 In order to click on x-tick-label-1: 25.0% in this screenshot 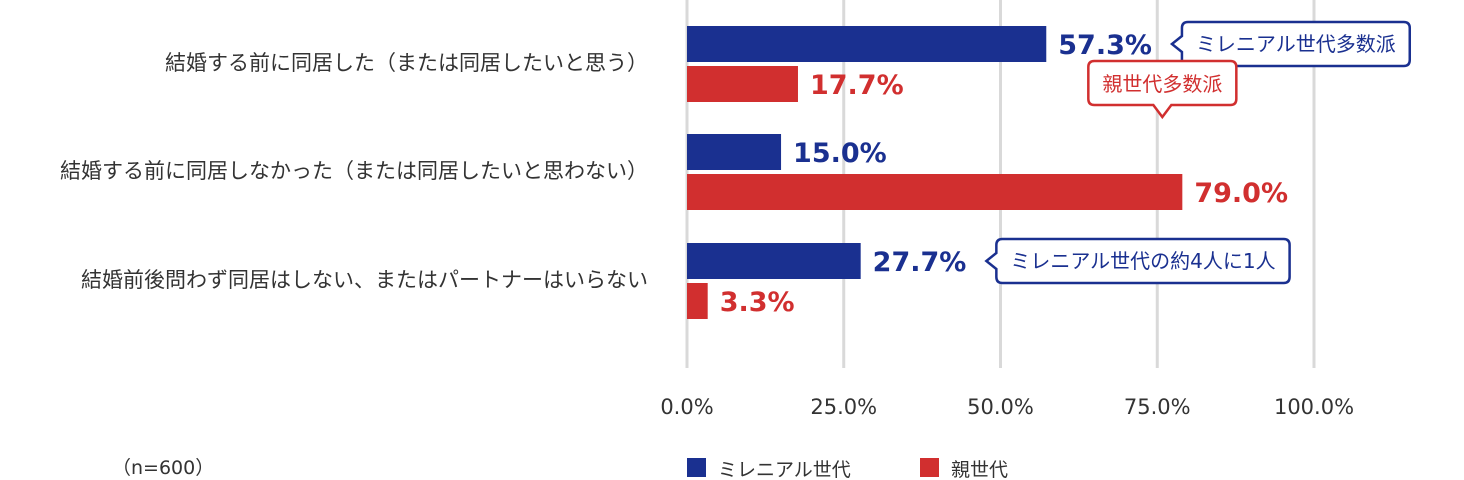, I will do `click(843, 407)`.